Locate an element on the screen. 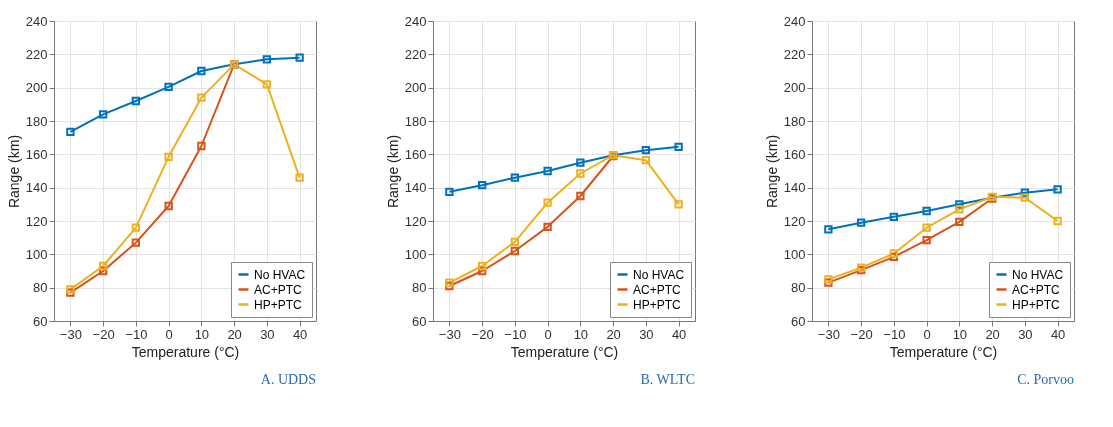 The image size is (1113, 427). text: A. UDDS is located at coordinates (288, 379).